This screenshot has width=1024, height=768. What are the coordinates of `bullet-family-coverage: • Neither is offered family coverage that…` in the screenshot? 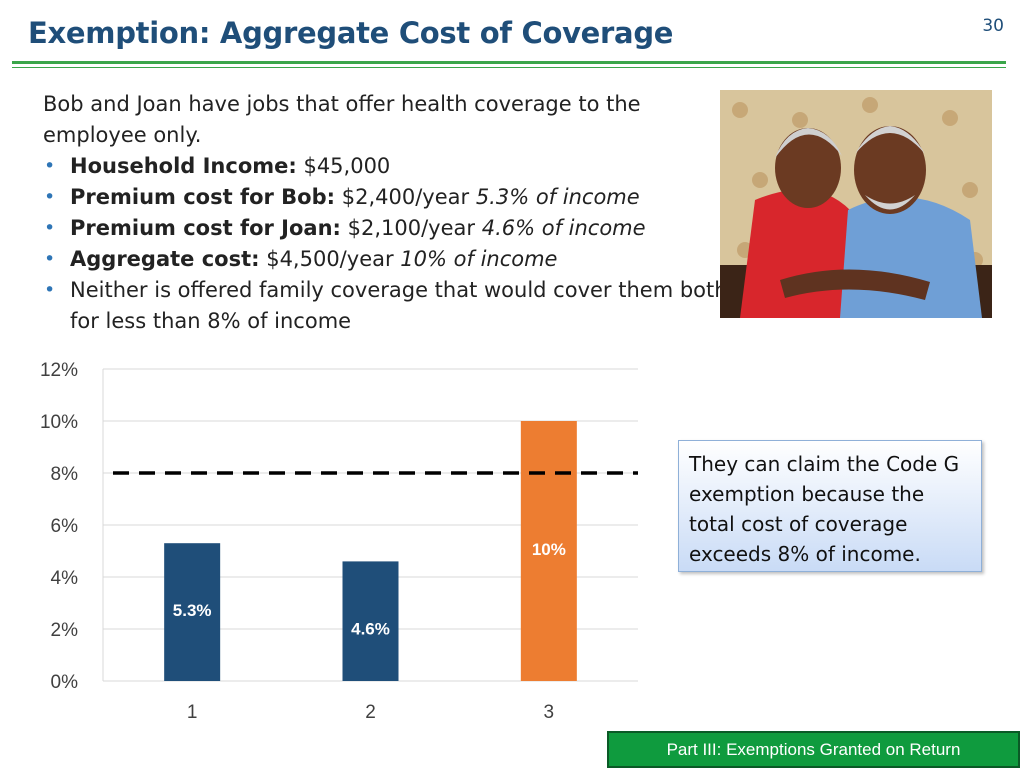 It's located at (388, 306).